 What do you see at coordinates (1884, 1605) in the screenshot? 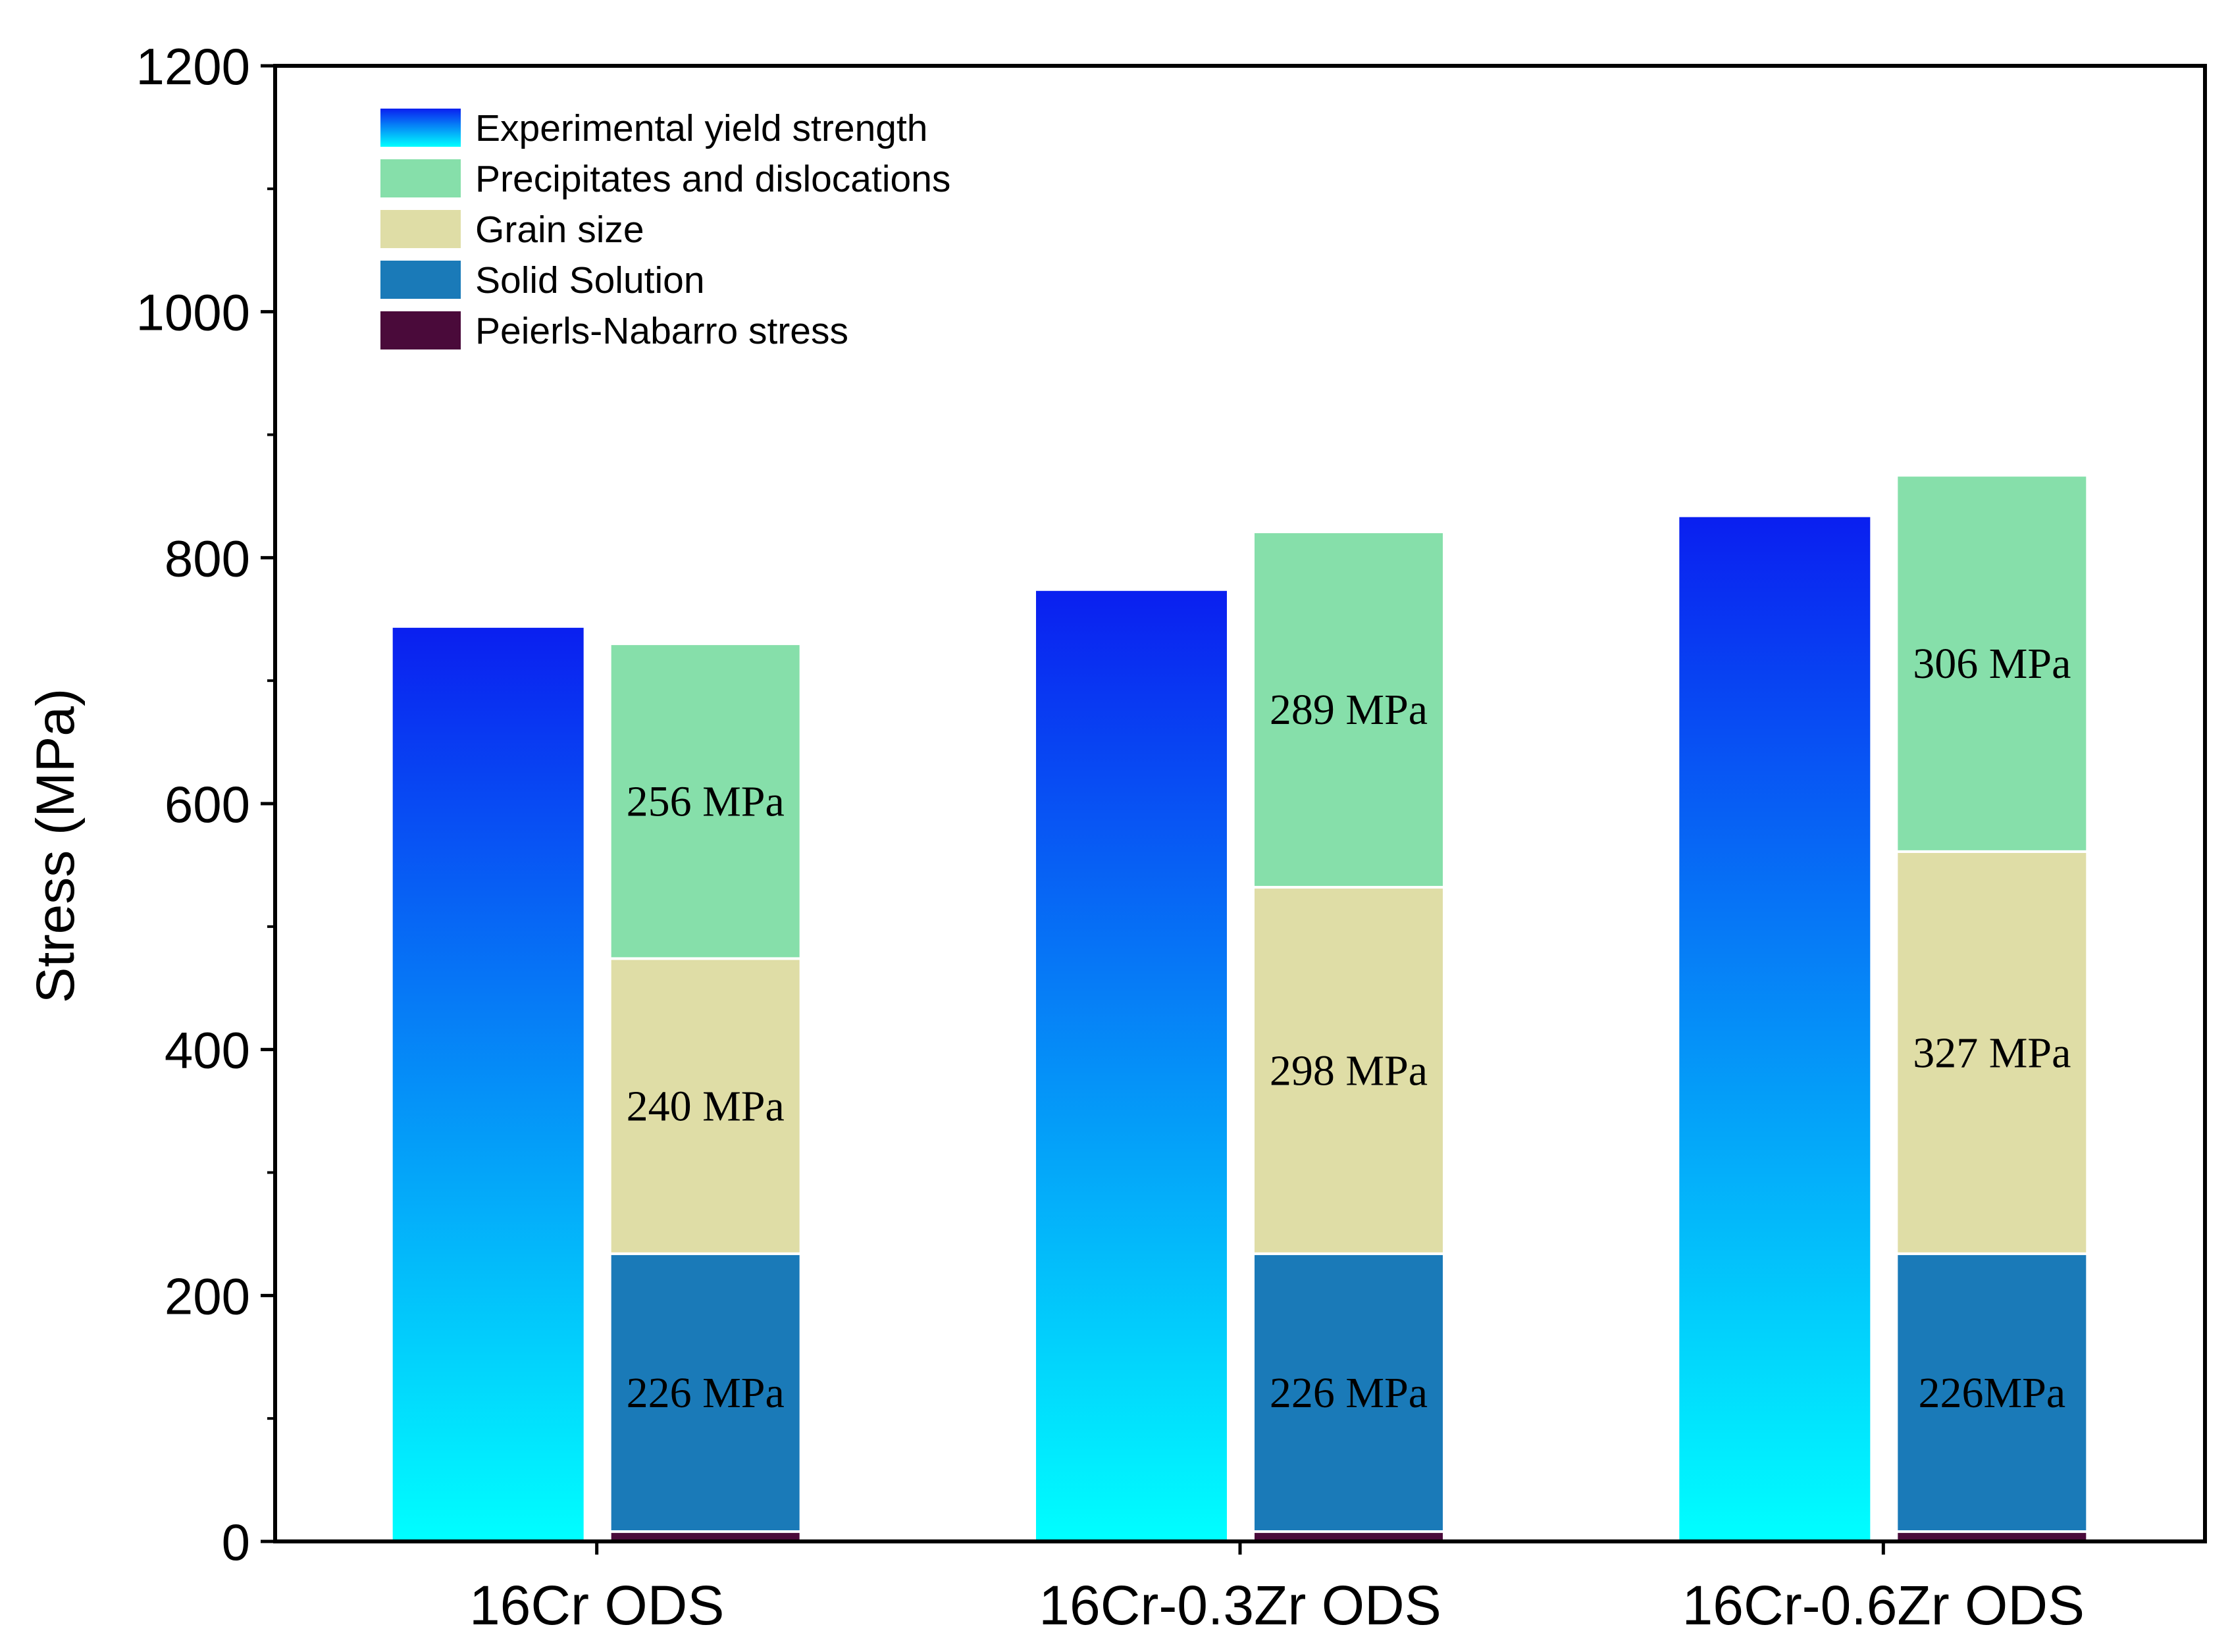
I see `x-tick-label-16cr-0-6zr-ods: 16Cr-0.6Zr ODS` at bounding box center [1884, 1605].